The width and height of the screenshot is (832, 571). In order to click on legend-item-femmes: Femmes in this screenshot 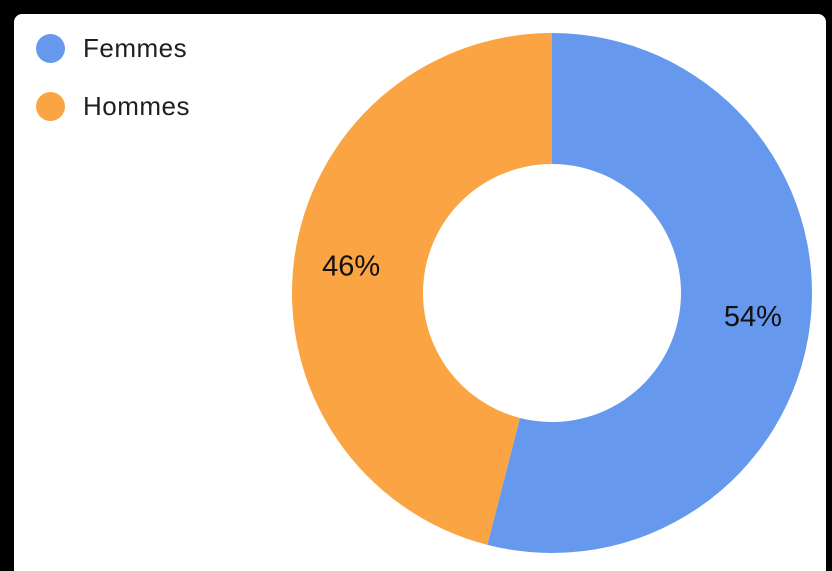, I will do `click(113, 48)`.